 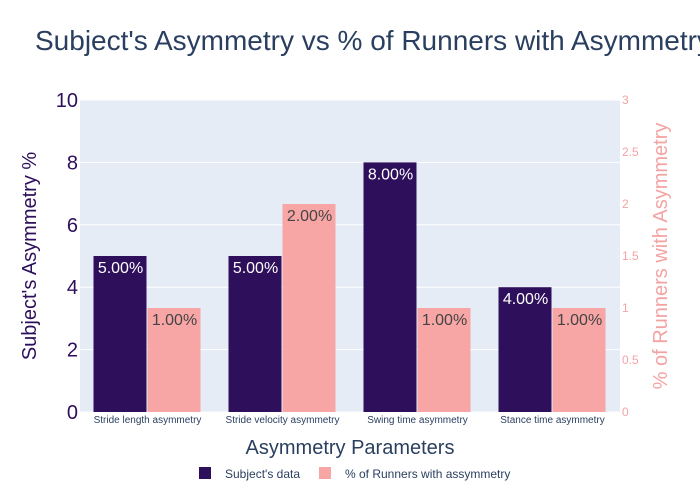 I want to click on y-tick-left: 6, so click(x=72, y=226).